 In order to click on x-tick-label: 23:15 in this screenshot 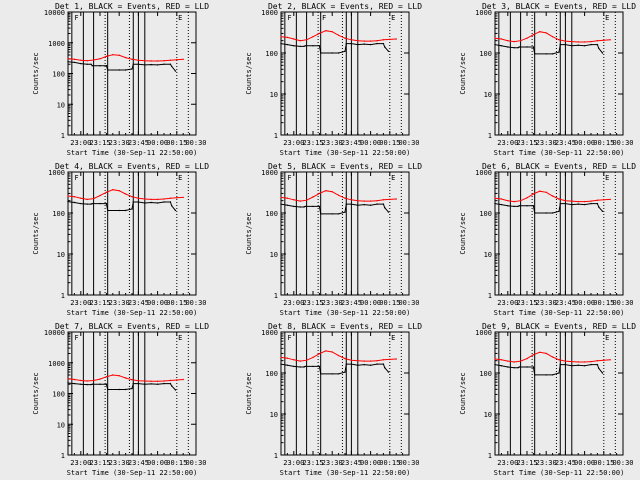, I will do `click(99, 463)`.